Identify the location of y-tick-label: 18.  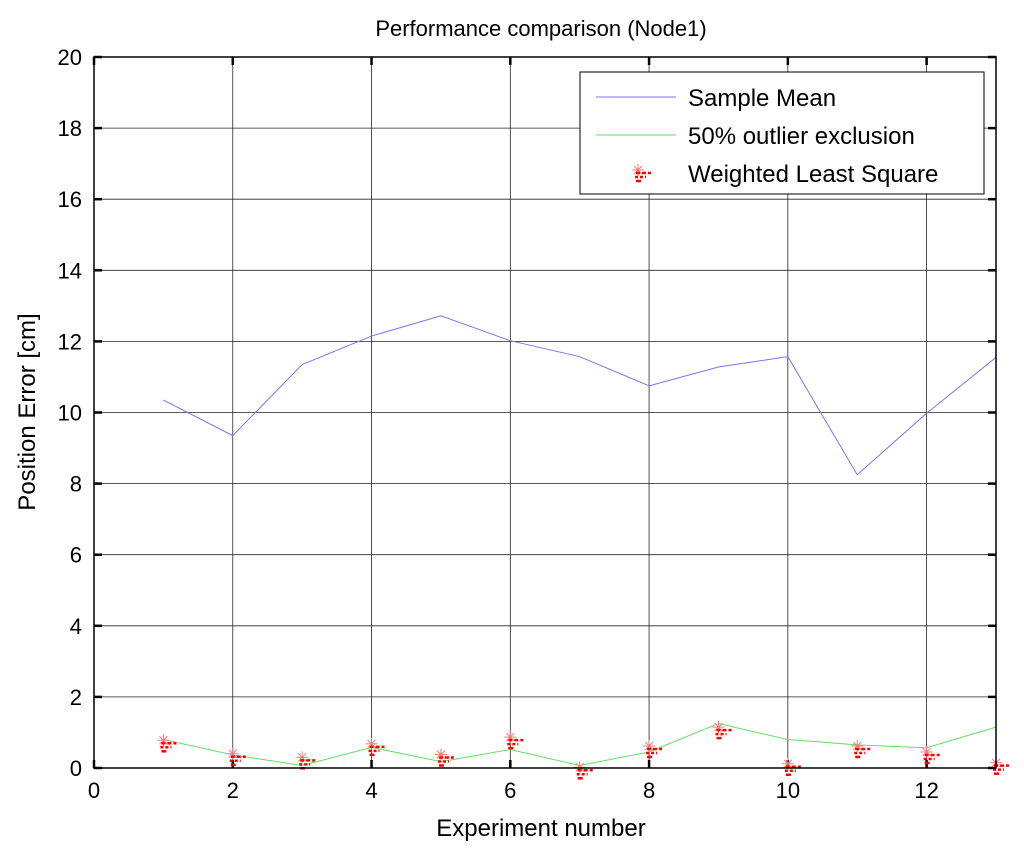
(70, 128).